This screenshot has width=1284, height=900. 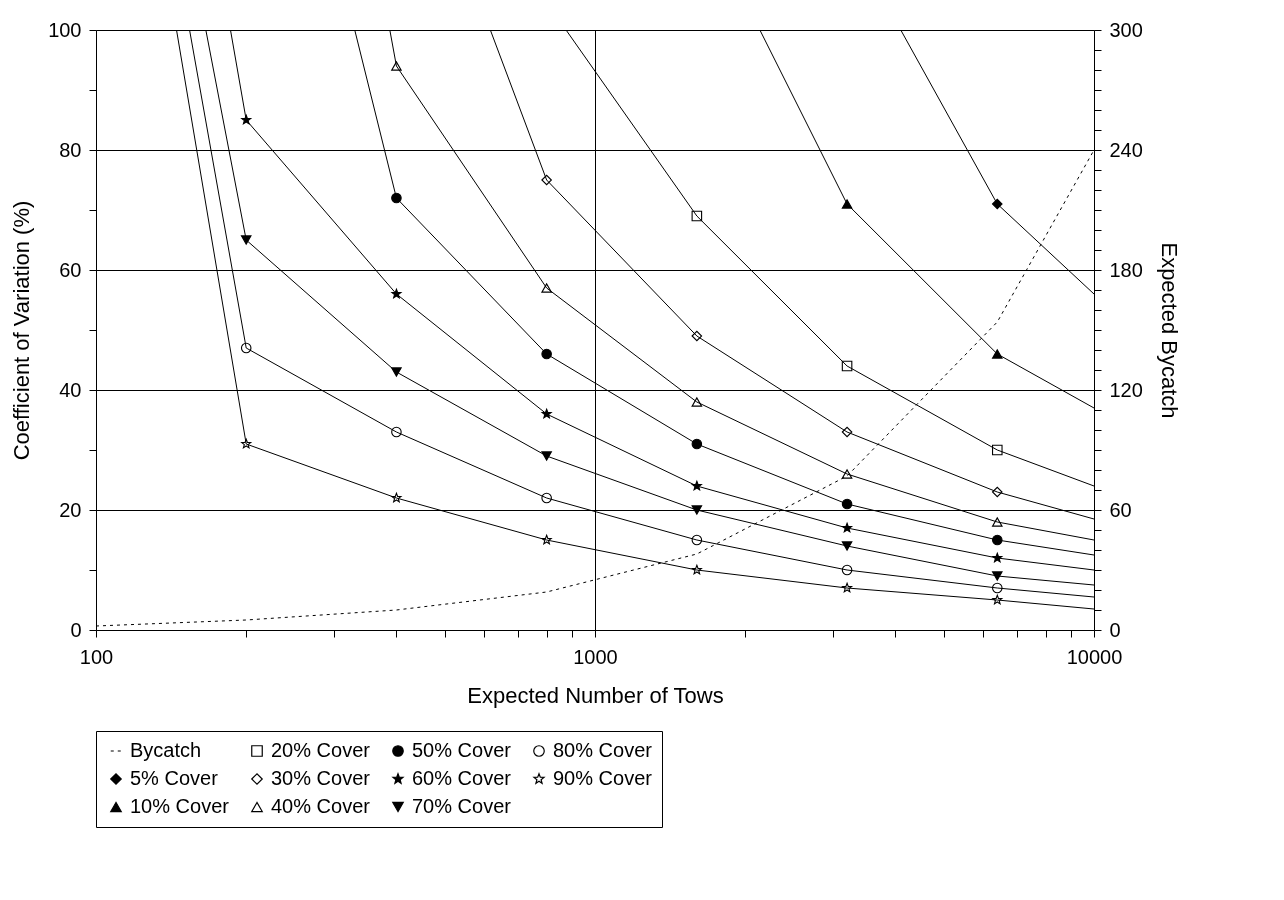 I want to click on y-tick-label: 0, so click(x=76, y=629).